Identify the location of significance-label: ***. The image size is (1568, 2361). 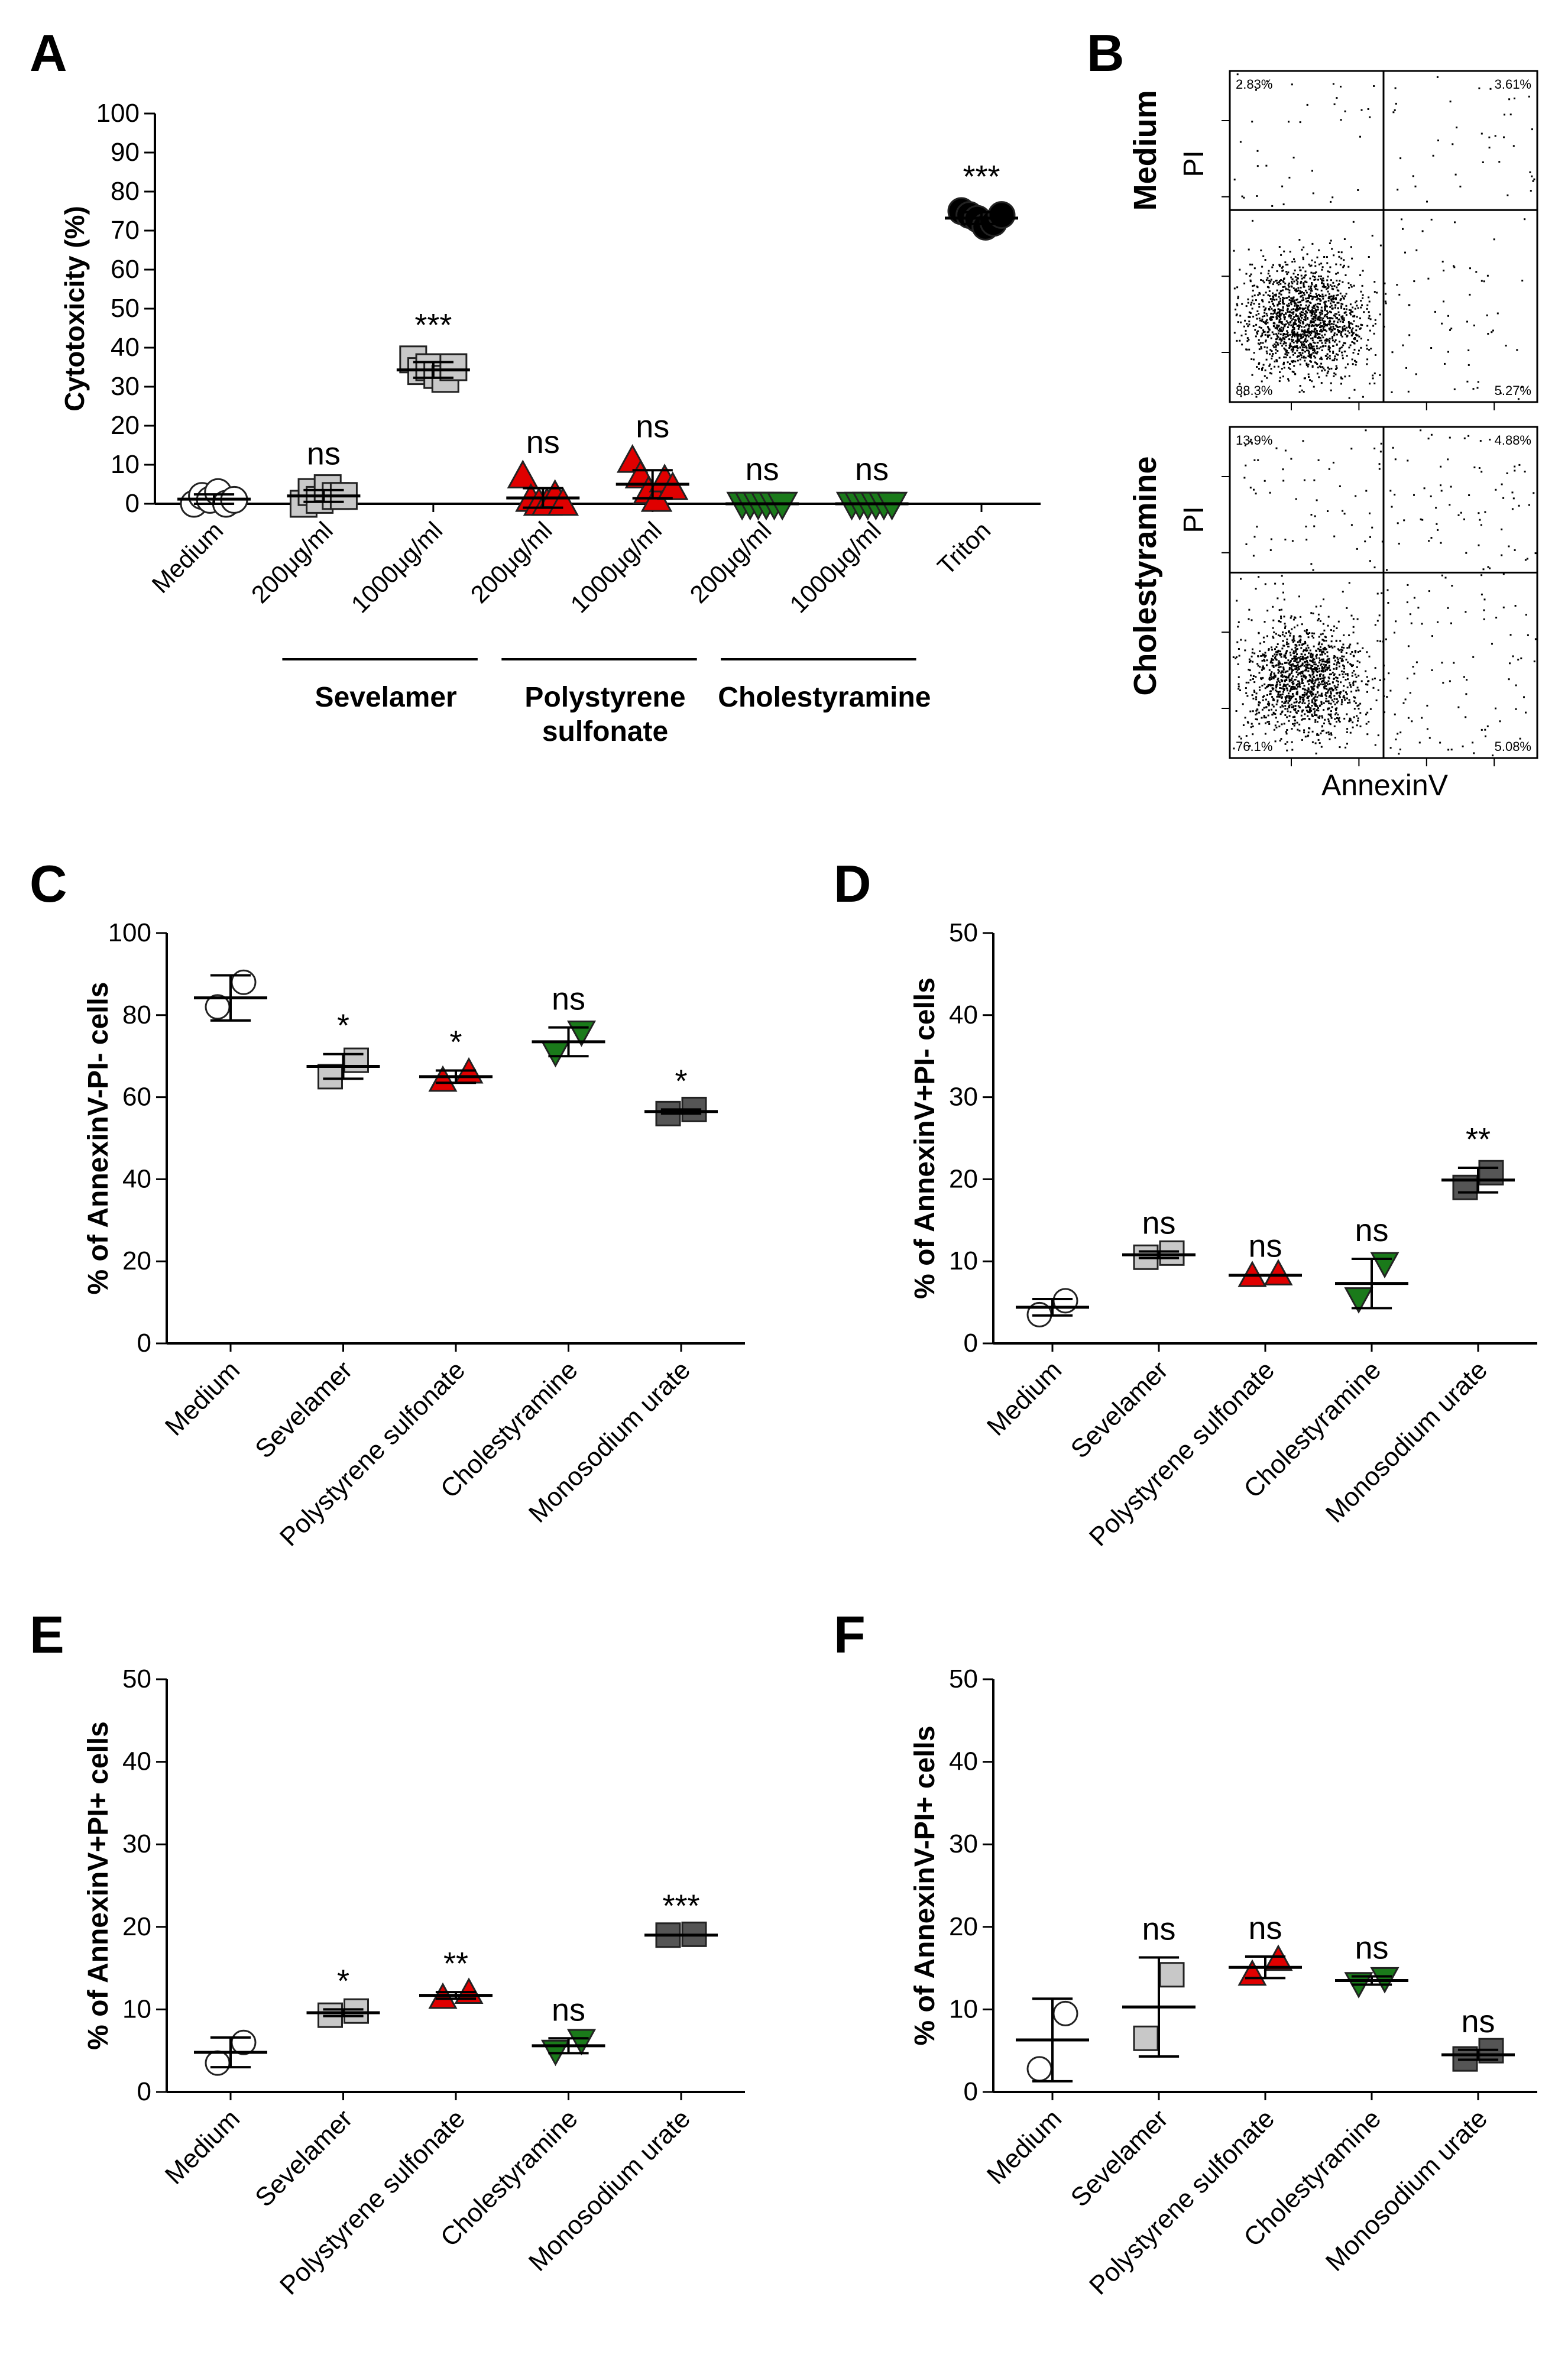
(681, 1905).